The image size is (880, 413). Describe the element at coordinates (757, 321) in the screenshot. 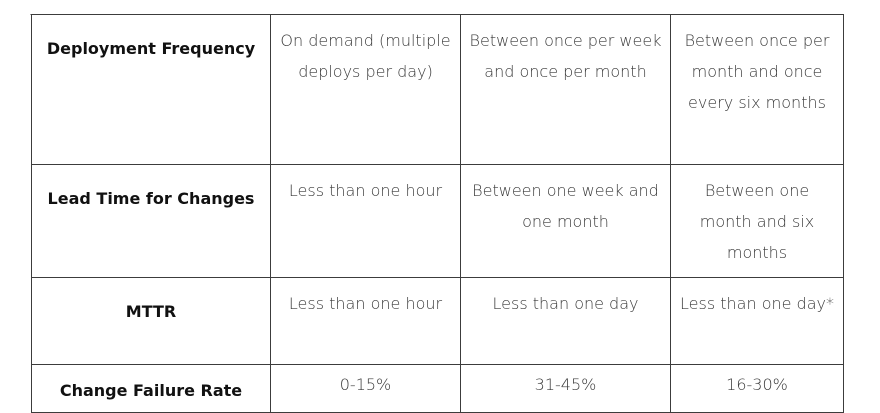

I see `table-cell: Less than one day*` at that location.